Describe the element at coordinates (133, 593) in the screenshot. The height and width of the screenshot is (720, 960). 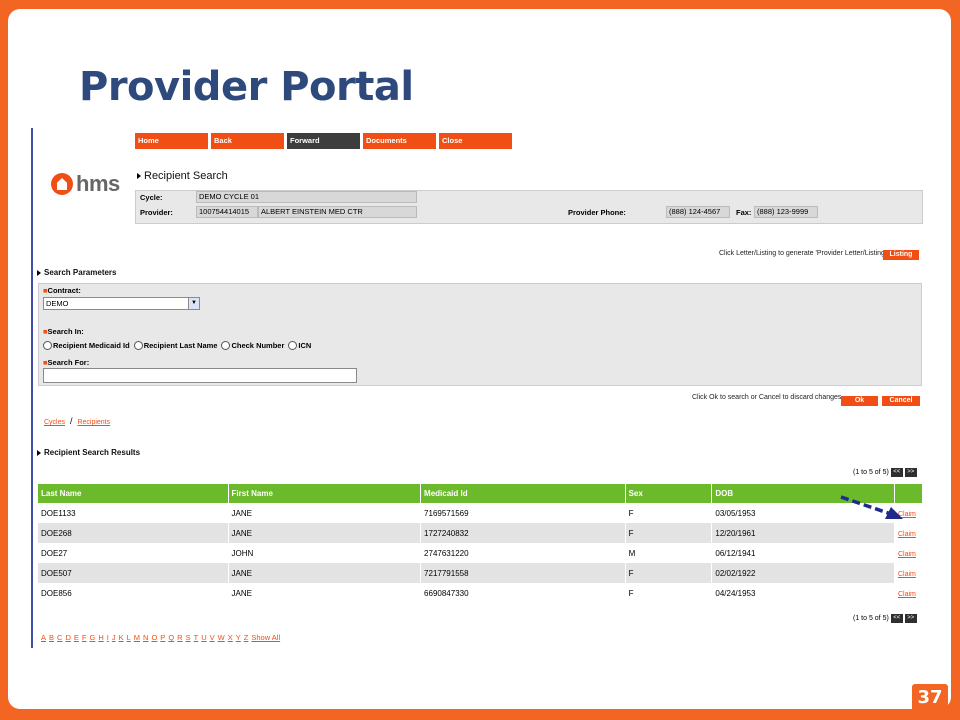
I see `cell-last-name: DOE856` at that location.